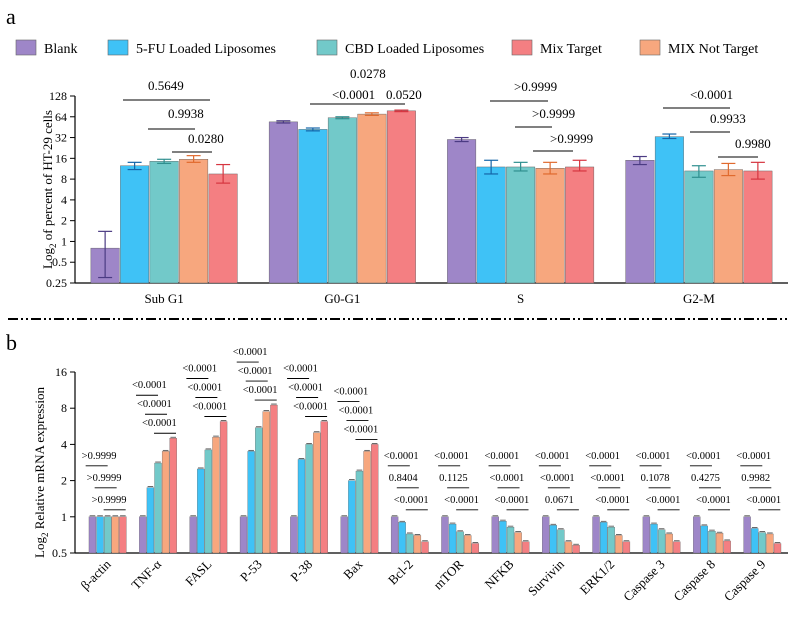  Describe the element at coordinates (546, 577) in the screenshot. I see `category-label-b: Survivin` at that location.